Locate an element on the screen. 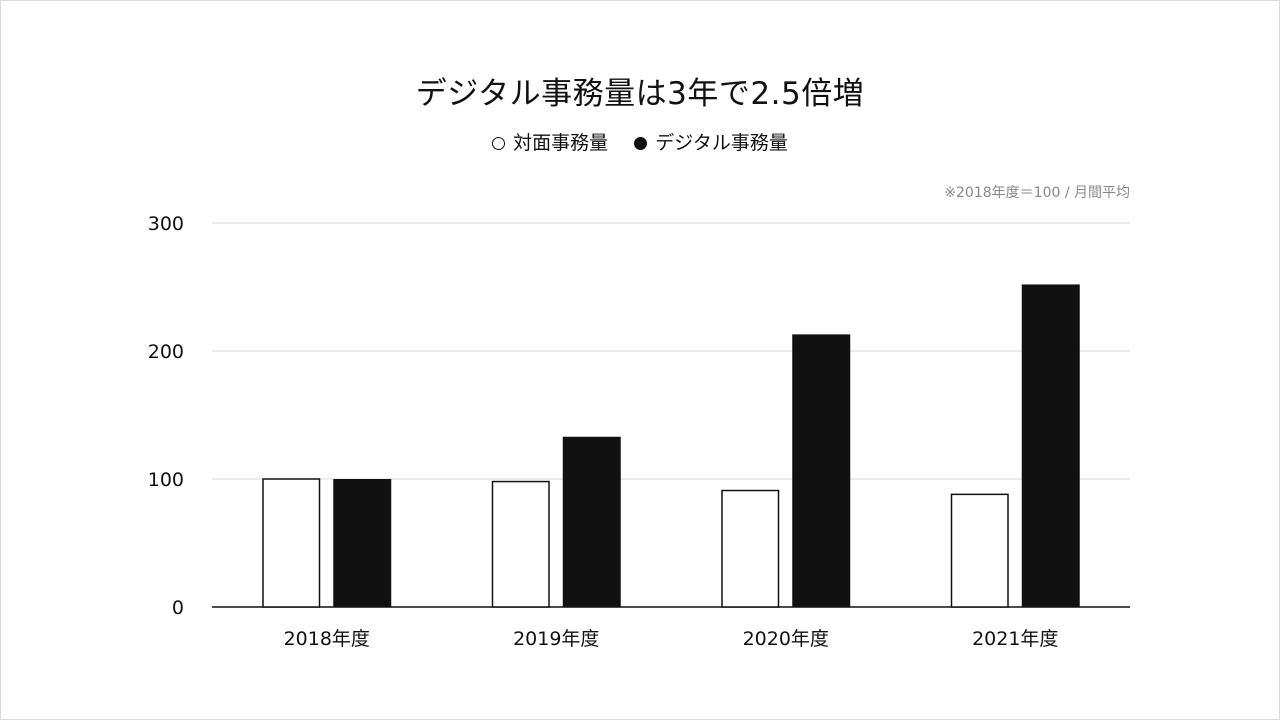  x-tick-label-2: 2020年度 is located at coordinates (786, 639).